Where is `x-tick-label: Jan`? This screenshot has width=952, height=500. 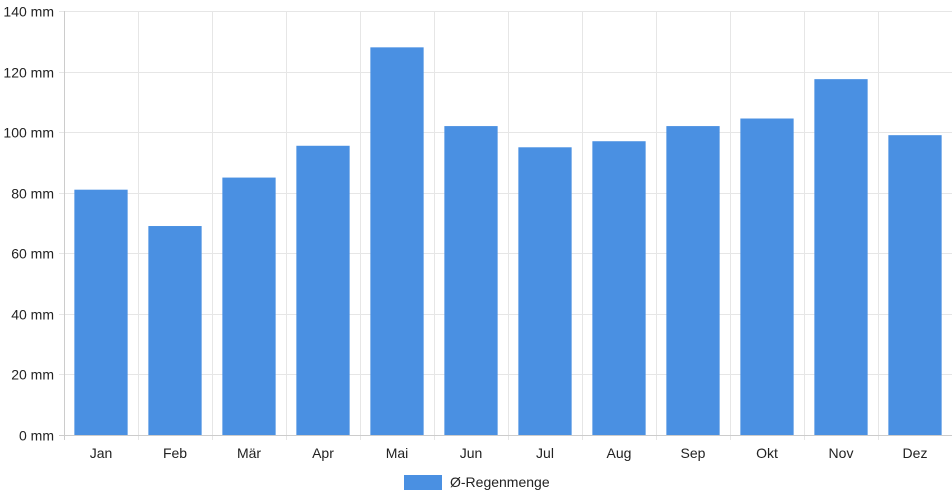
x-tick-label: Jan is located at coordinates (101, 453).